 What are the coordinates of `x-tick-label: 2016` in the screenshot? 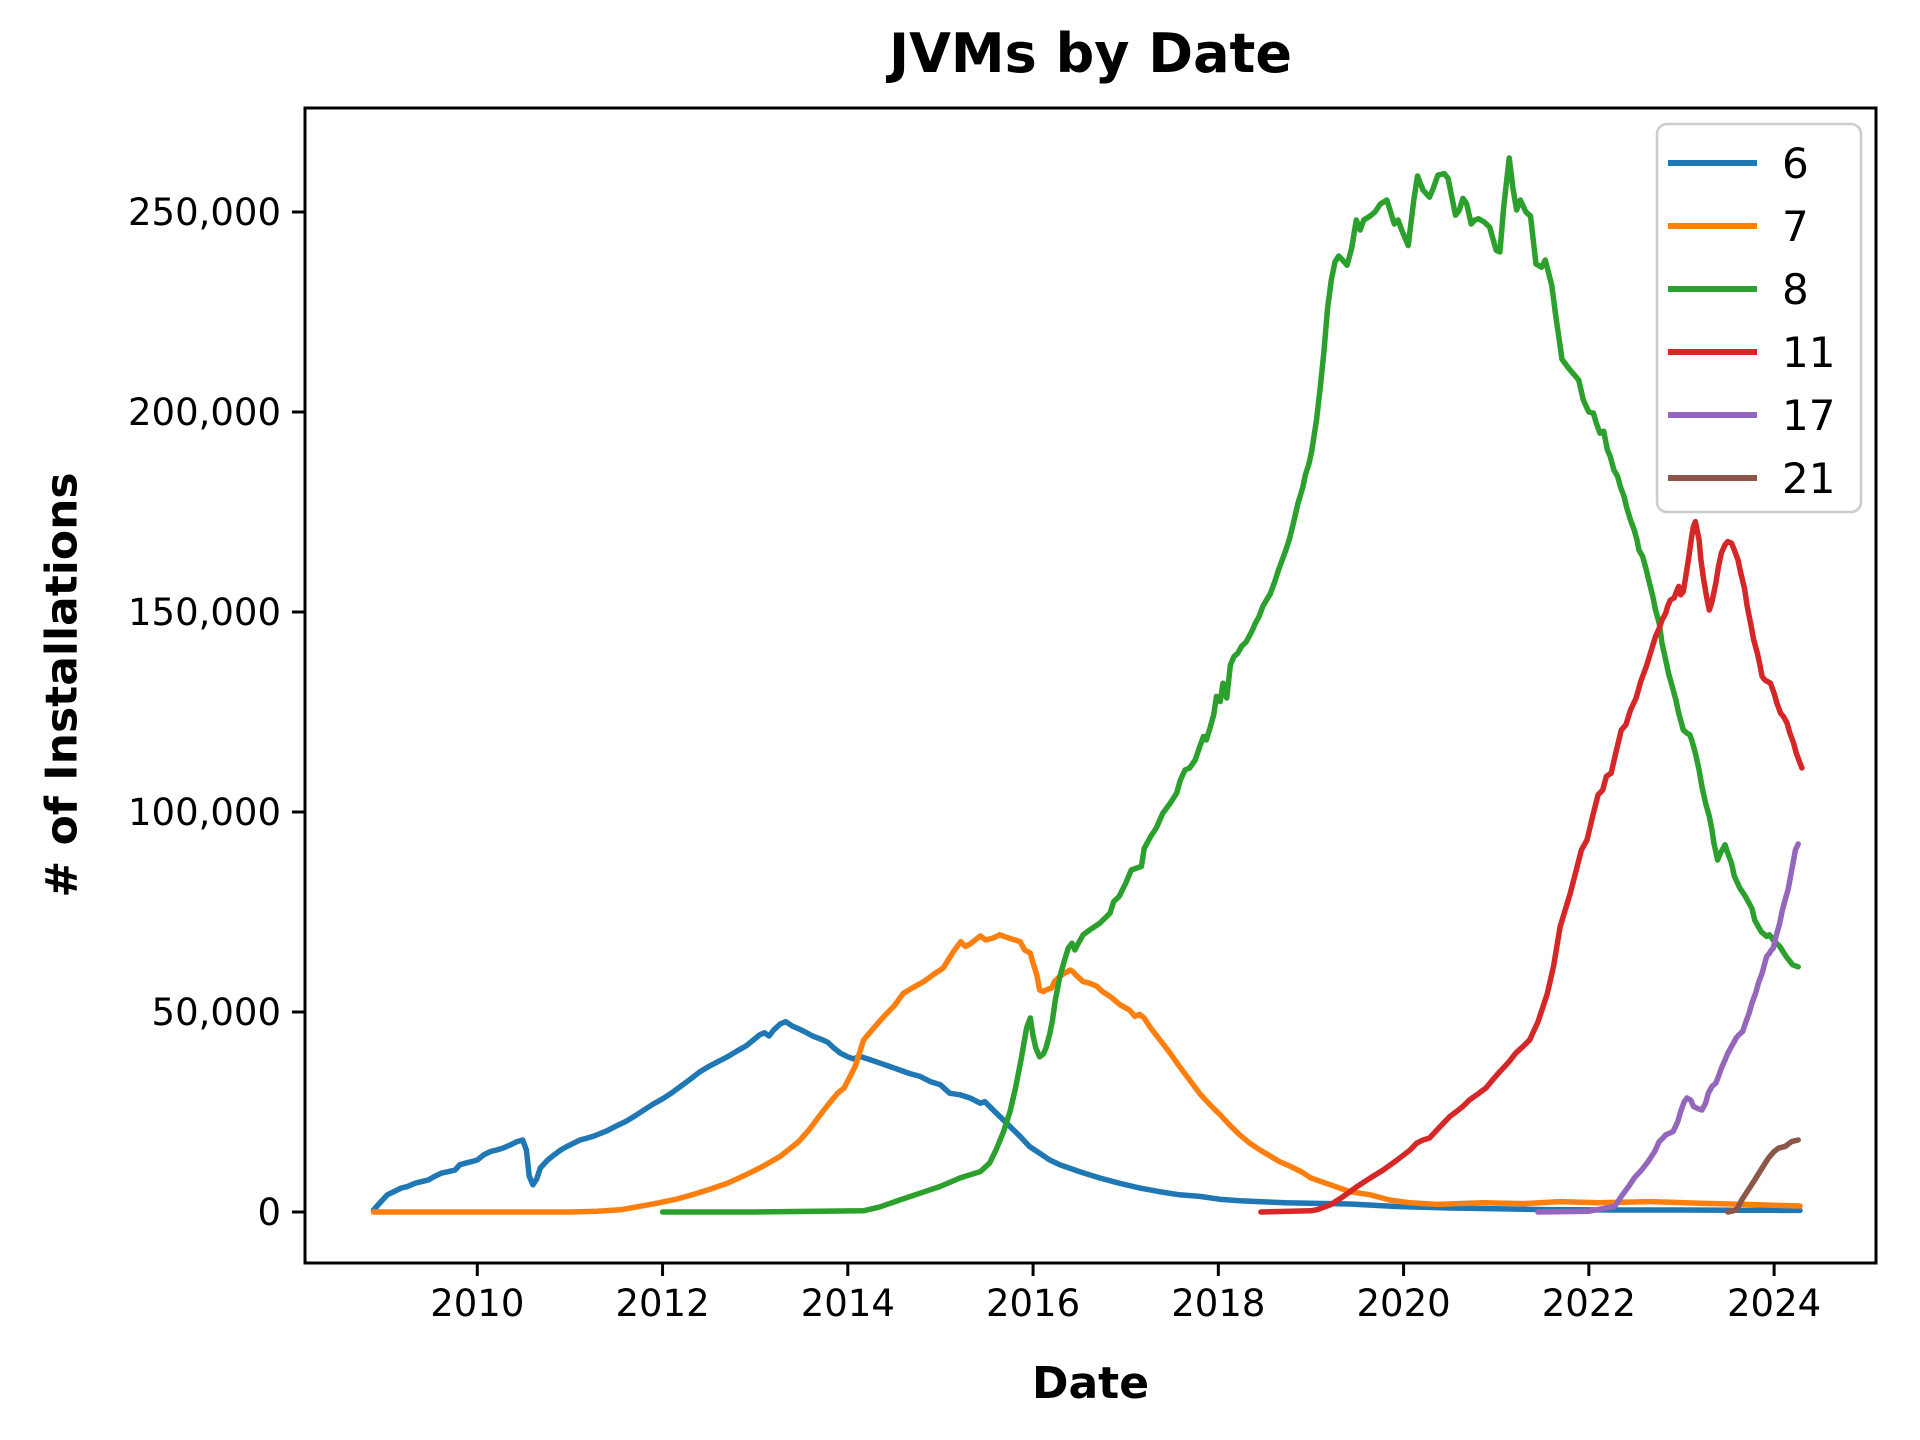 It's located at (1033, 1303).